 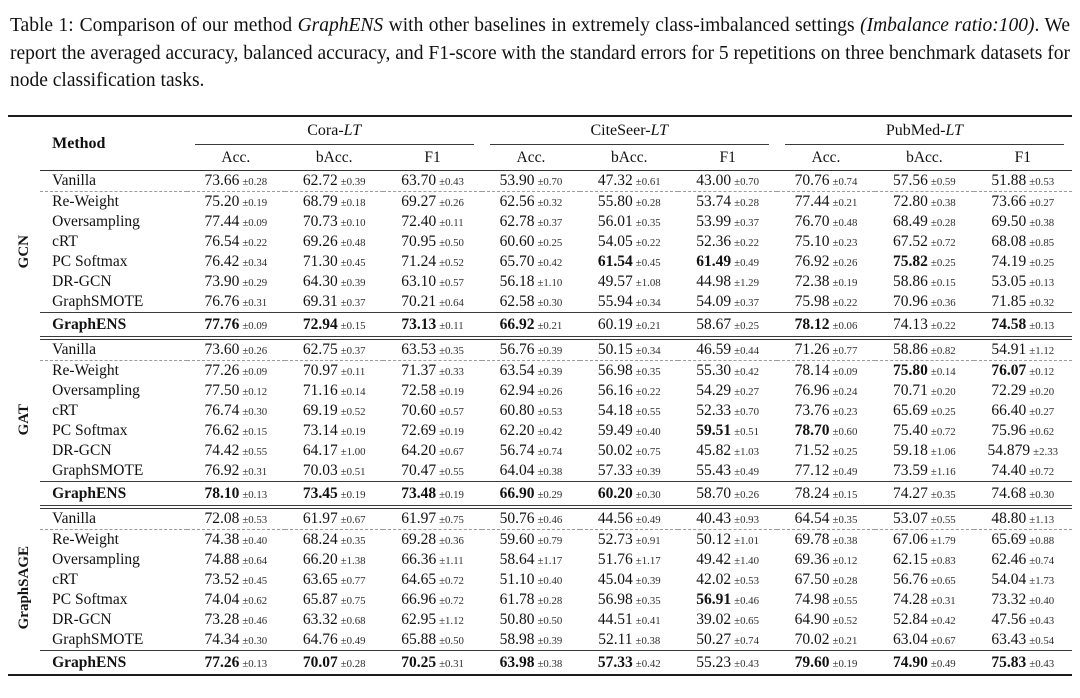 I want to click on stderr-value: ±0.50, so click(x=550, y=621).